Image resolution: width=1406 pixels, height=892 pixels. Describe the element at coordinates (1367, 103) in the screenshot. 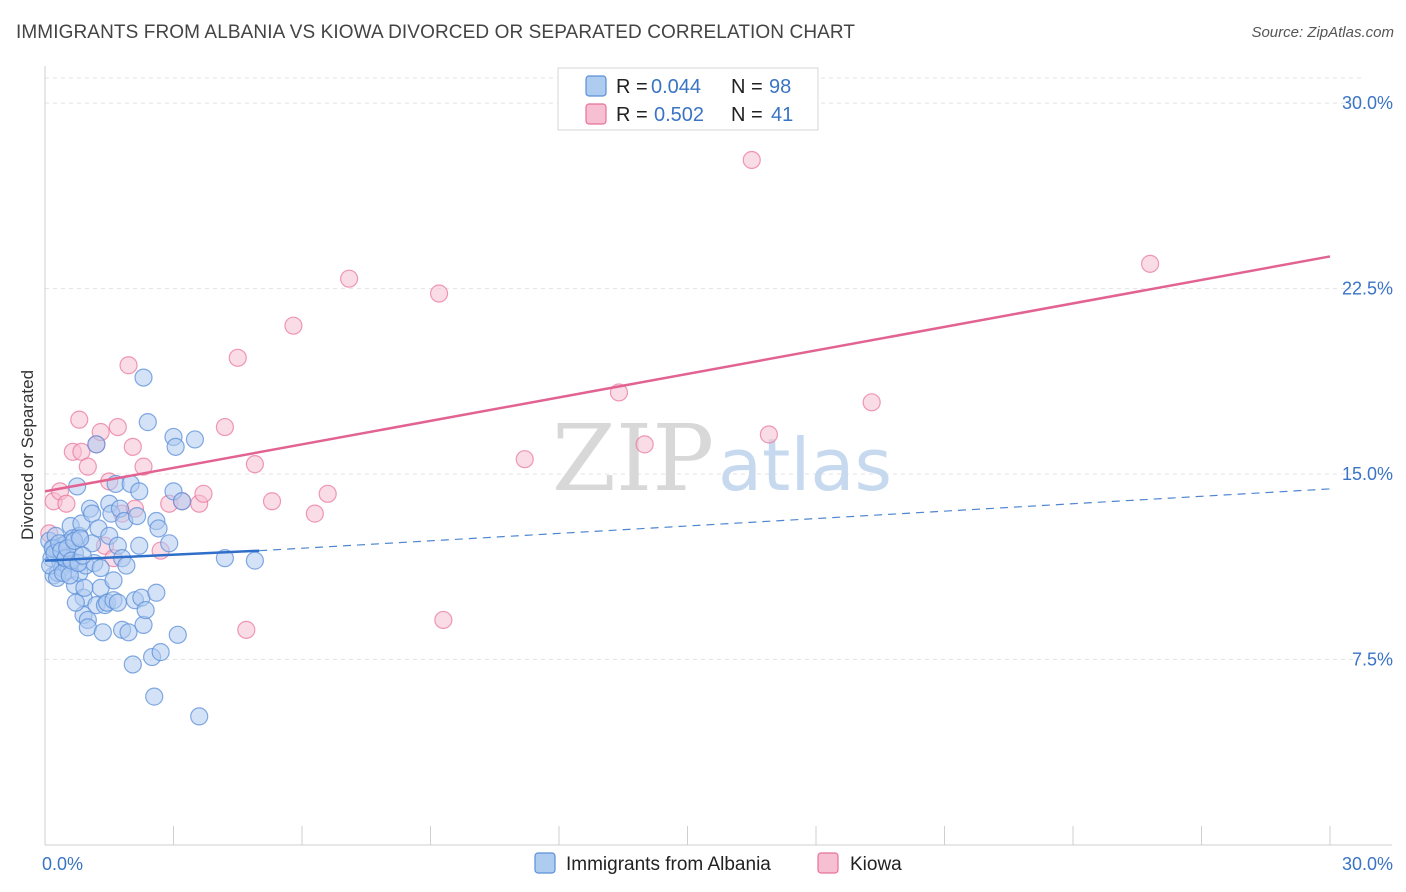

I see `y-tick-label-3: 30.0%` at that location.